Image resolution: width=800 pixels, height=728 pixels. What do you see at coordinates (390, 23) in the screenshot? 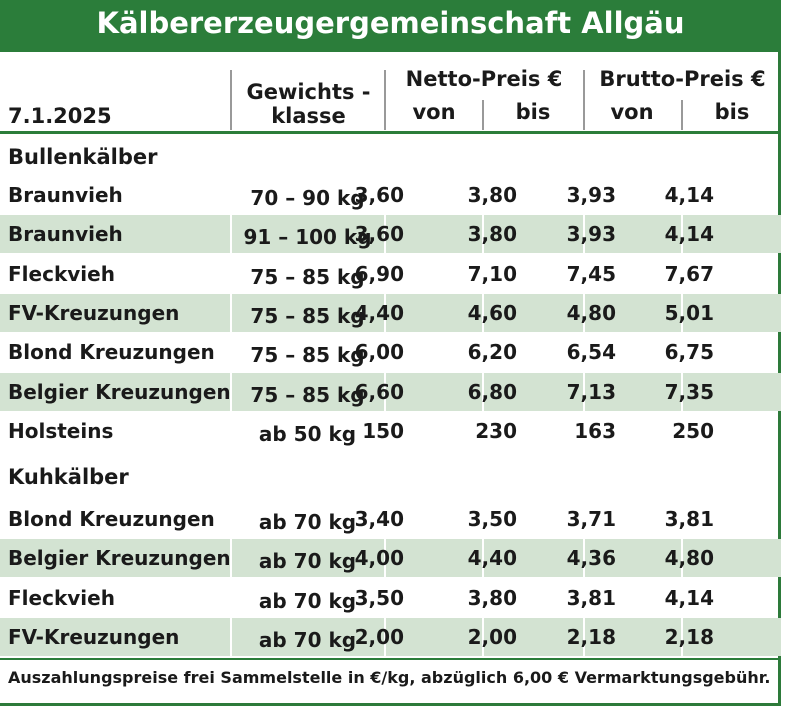
I see `page-title: Kälbererzeugergemeinschaft Allgäu` at bounding box center [390, 23].